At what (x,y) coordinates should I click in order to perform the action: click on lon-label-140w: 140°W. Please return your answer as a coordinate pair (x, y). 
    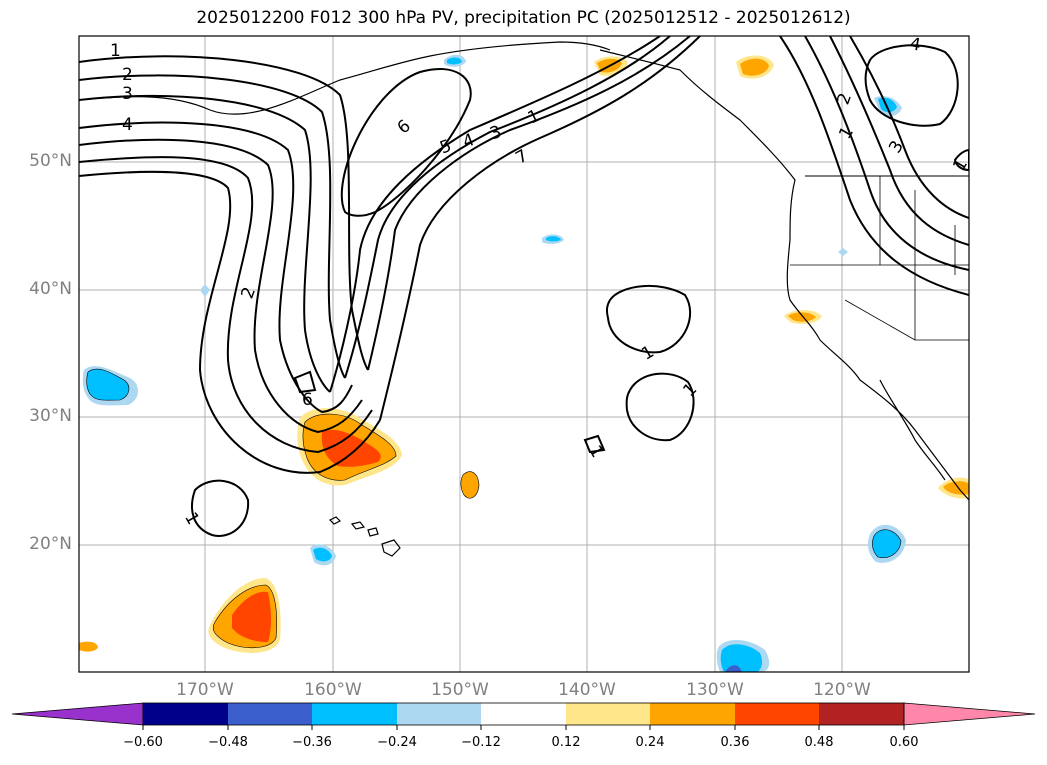
    Looking at the image, I should click on (587, 690).